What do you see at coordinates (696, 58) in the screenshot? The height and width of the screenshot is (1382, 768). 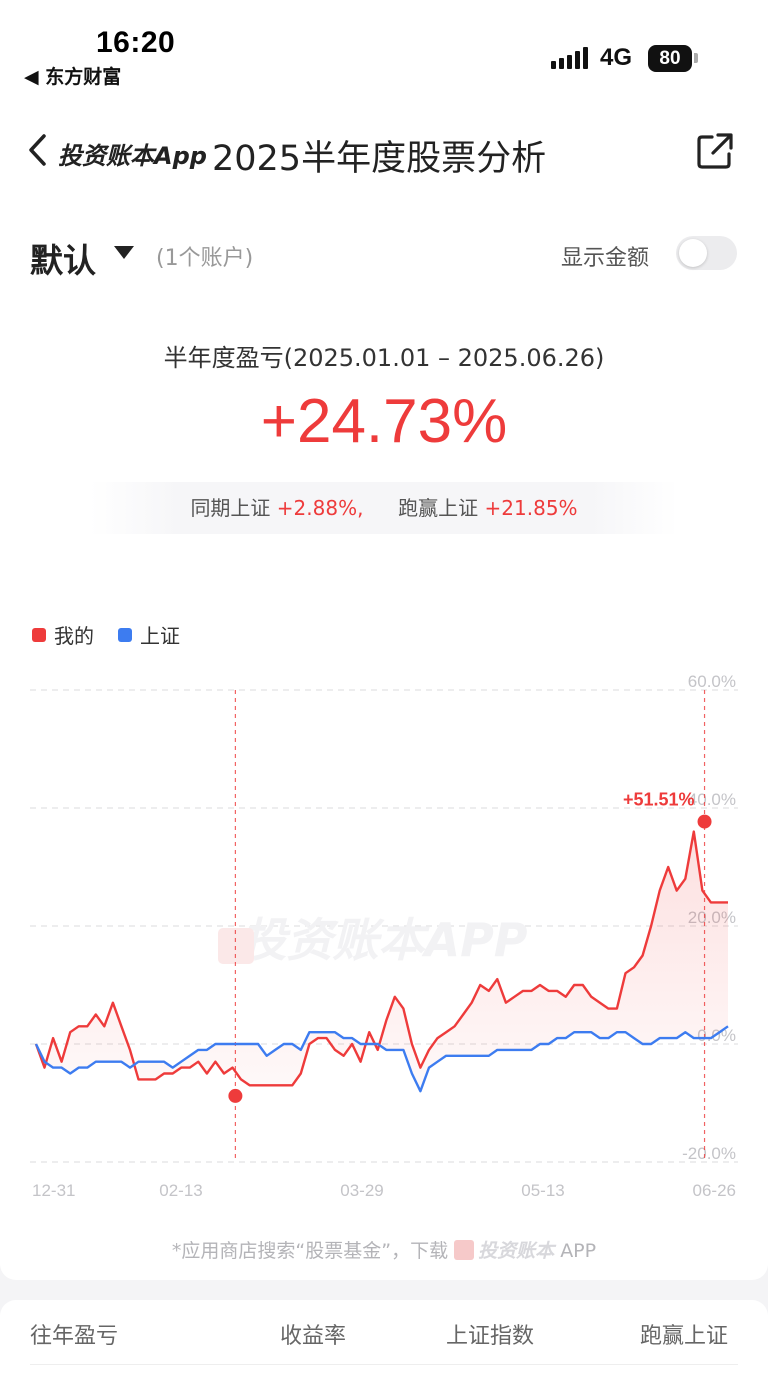 I see `battery-tip` at bounding box center [696, 58].